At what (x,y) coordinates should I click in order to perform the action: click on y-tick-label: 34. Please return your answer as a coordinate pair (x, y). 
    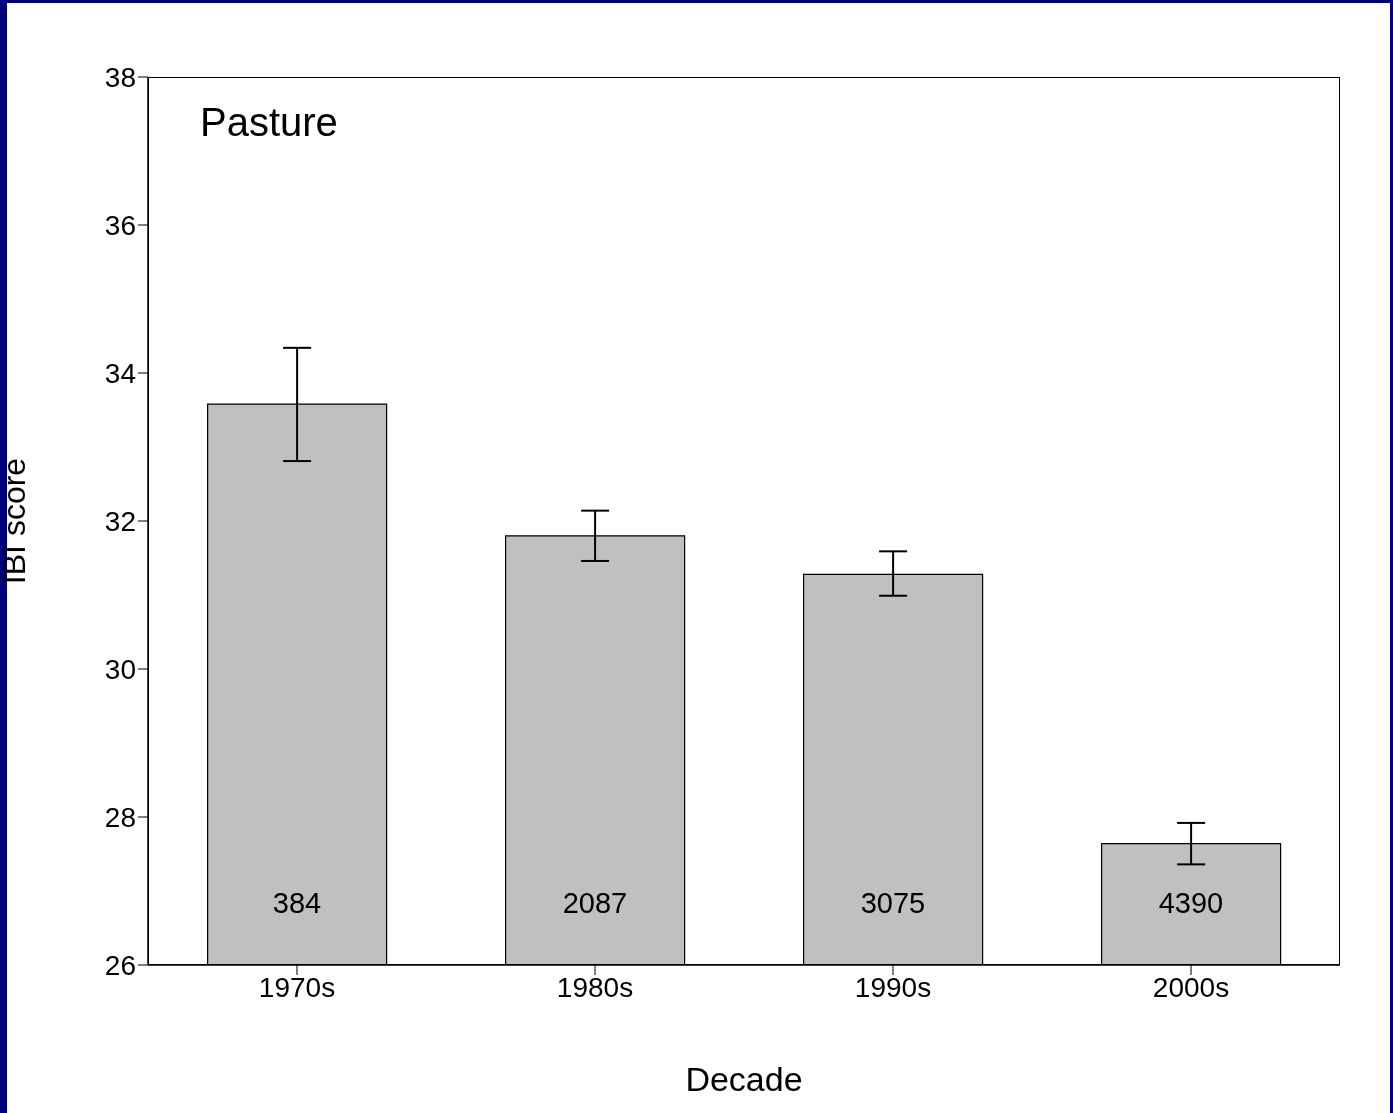
    Looking at the image, I should click on (120, 373).